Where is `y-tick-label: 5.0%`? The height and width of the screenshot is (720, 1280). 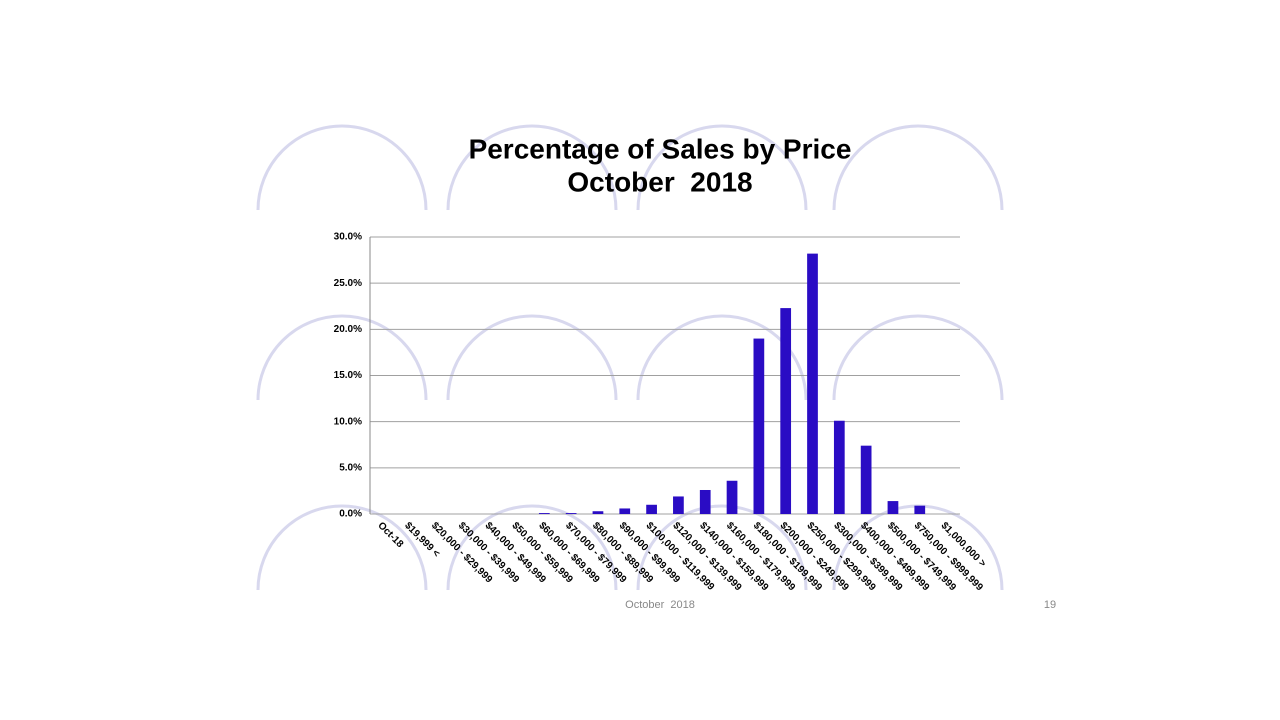
y-tick-label: 5.0% is located at coordinates (350, 467).